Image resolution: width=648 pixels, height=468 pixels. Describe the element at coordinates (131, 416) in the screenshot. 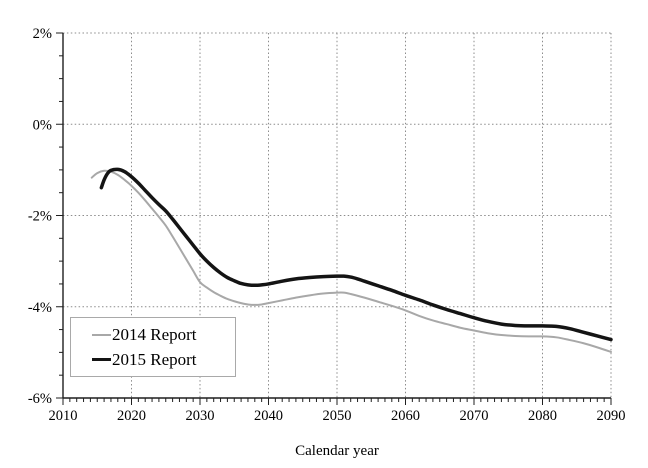

I see `svg-text: 2020` at that location.